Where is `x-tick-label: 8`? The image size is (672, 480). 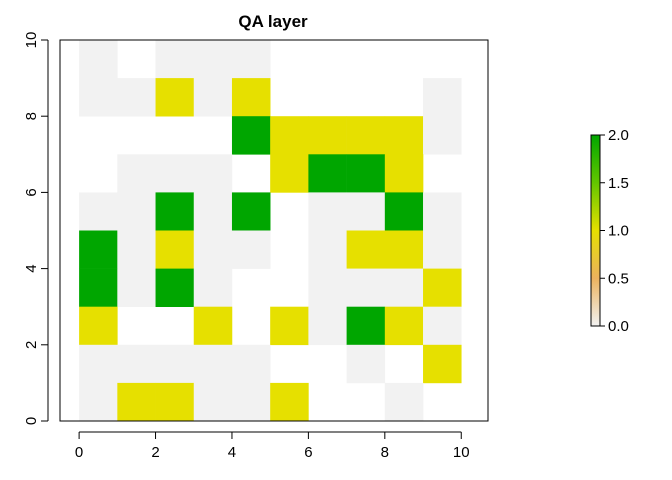 x-tick-label: 8 is located at coordinates (385, 452).